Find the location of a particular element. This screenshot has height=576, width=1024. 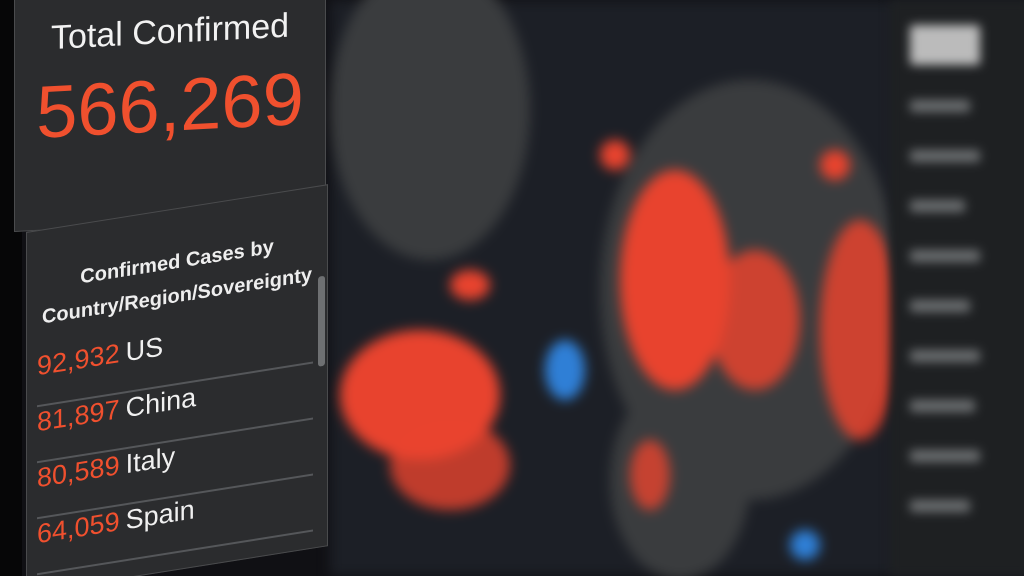

country-name: Italy is located at coordinates (150, 460).